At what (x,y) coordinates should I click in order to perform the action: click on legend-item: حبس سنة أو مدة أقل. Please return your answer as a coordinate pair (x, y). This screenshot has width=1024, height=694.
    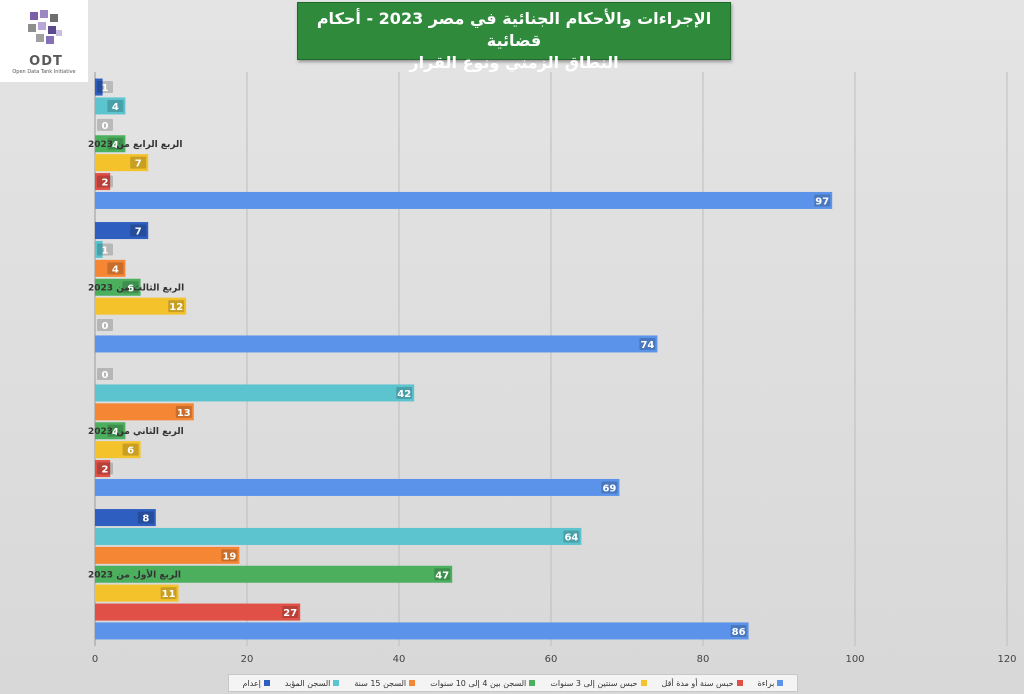
    Looking at the image, I should click on (702, 683).